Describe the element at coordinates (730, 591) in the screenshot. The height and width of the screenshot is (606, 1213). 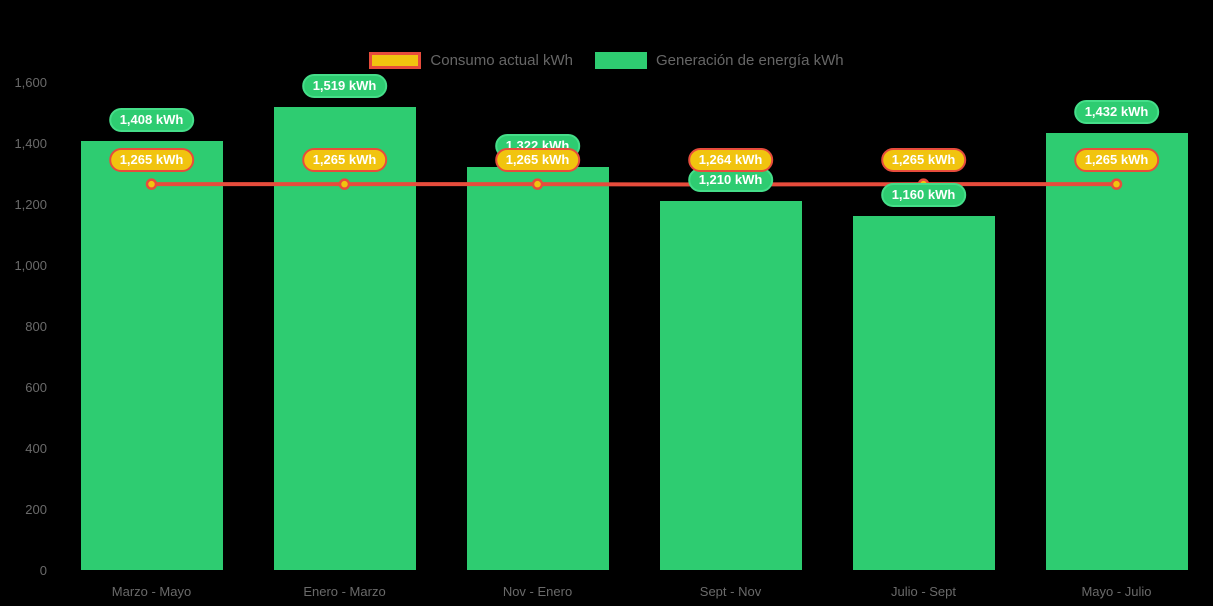
I see `x-tick-label: Sept - Nov` at that location.